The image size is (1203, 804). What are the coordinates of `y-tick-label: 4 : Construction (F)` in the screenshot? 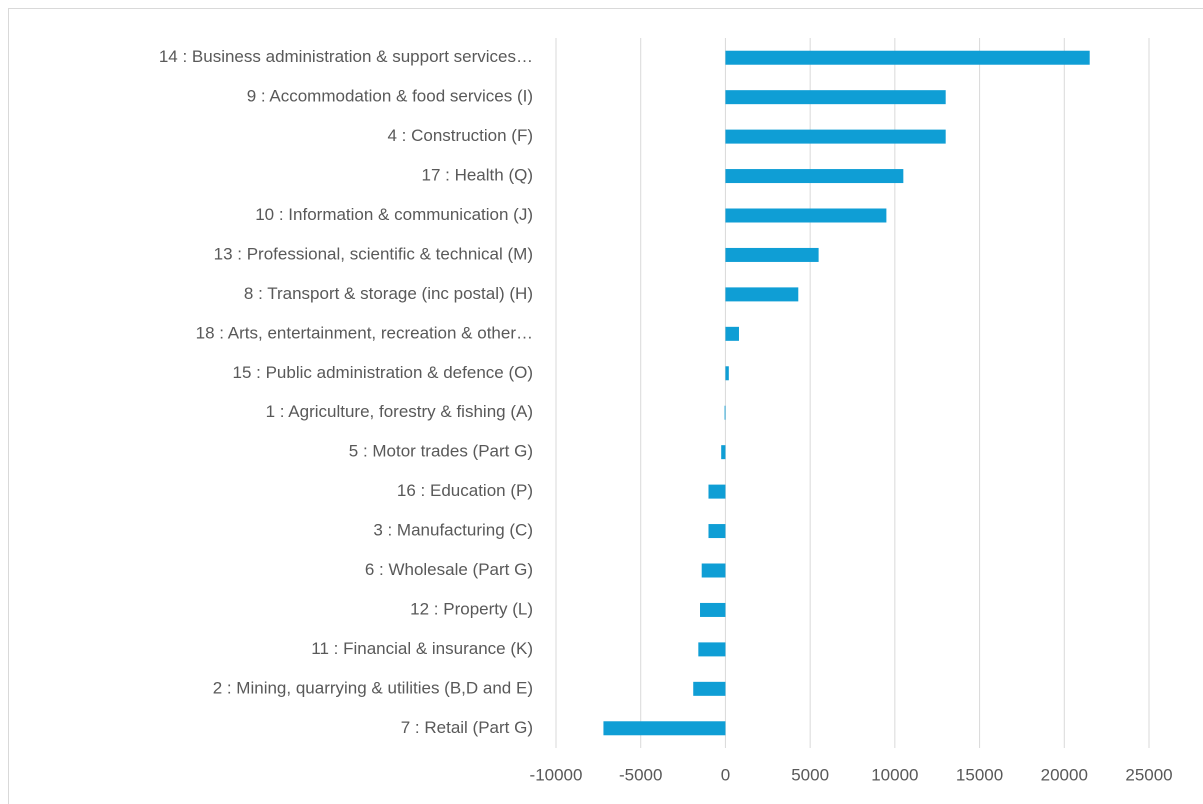 It's located at (461, 135).